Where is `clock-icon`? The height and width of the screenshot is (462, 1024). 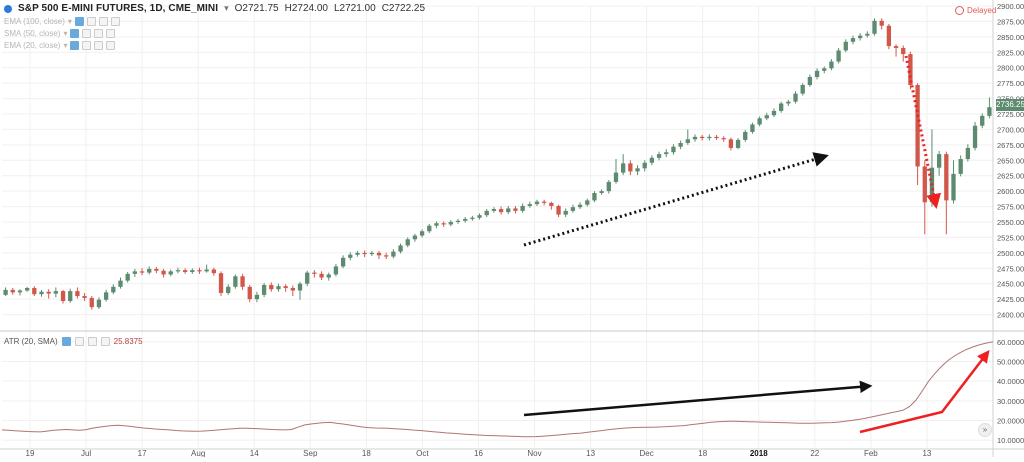
clock-icon is located at coordinates (959, 10).